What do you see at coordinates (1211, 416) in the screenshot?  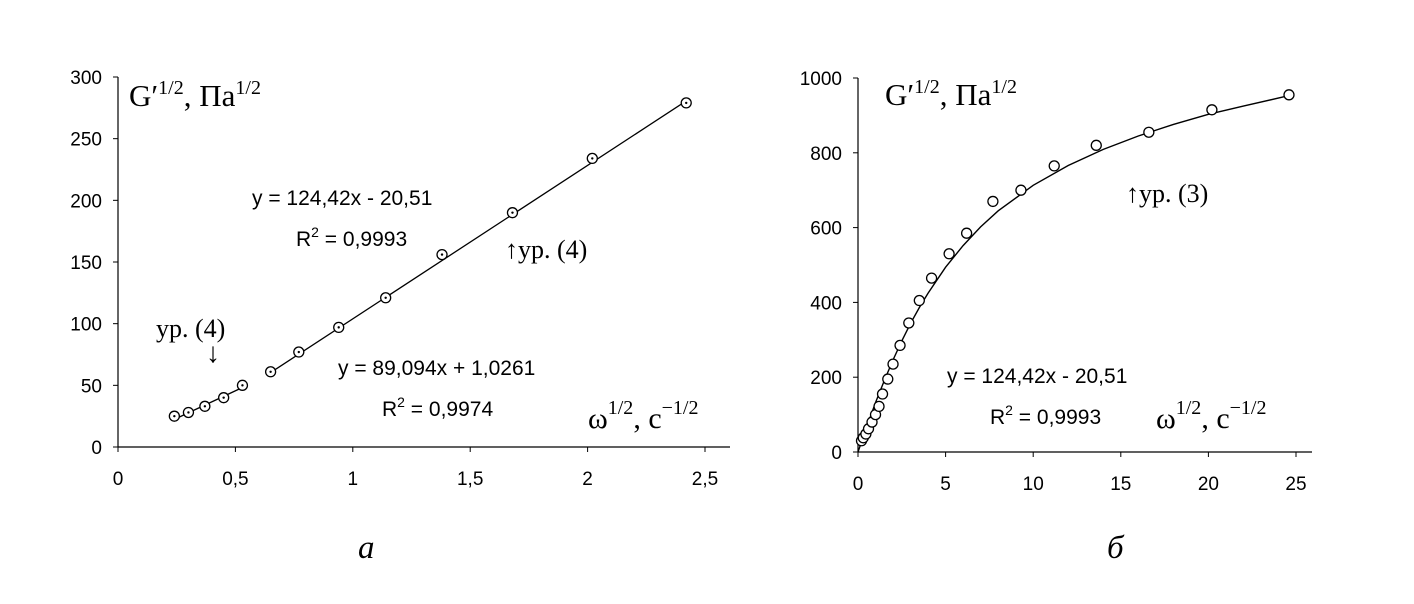 I see `x-axis-label-b: ω1/2, с−1/2` at bounding box center [1211, 416].